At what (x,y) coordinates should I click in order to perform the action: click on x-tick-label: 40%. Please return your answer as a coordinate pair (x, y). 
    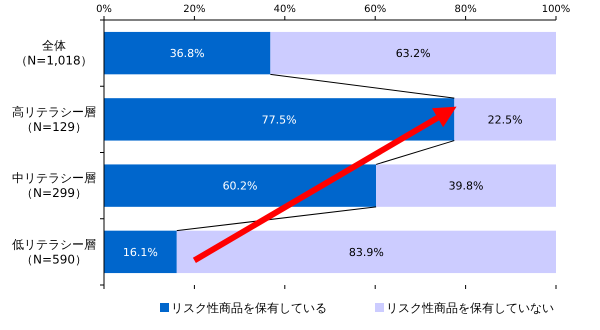
    Looking at the image, I should click on (285, 9).